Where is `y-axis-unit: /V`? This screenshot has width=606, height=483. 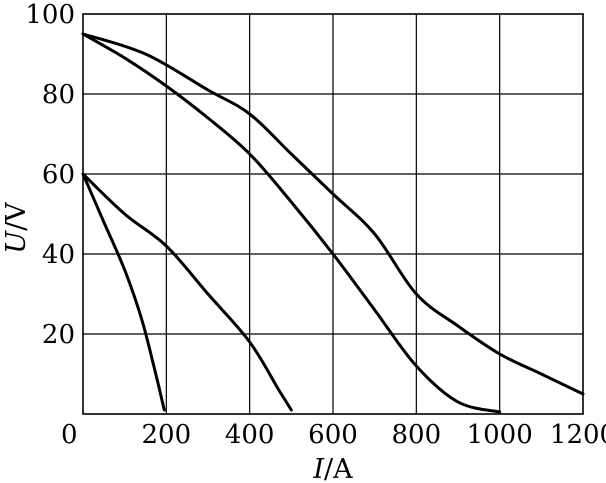
y-axis-unit: /V is located at coordinates (16, 216).